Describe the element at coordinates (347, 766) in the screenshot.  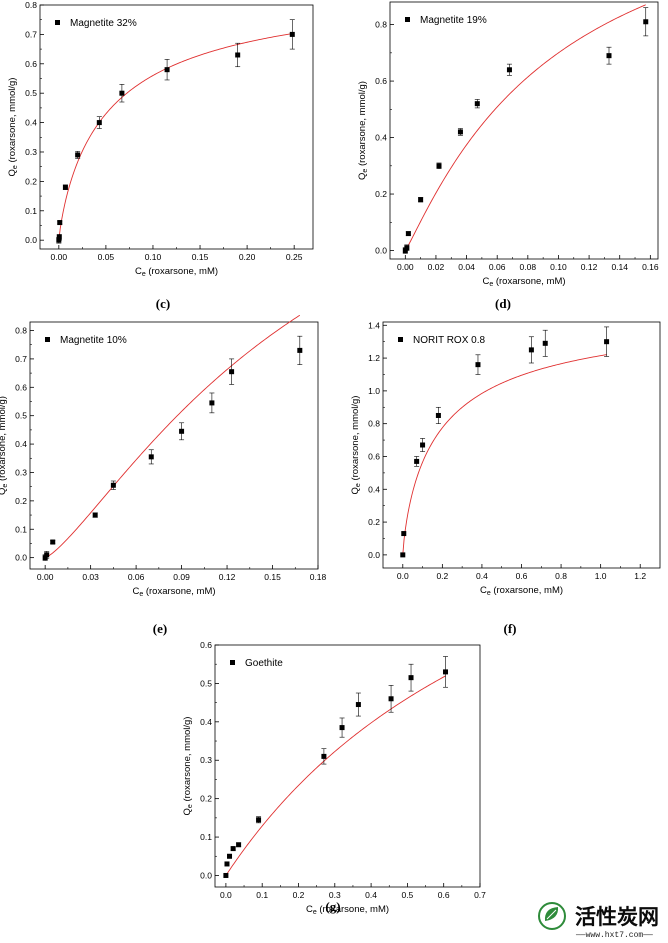
I see `plot-frame` at that location.